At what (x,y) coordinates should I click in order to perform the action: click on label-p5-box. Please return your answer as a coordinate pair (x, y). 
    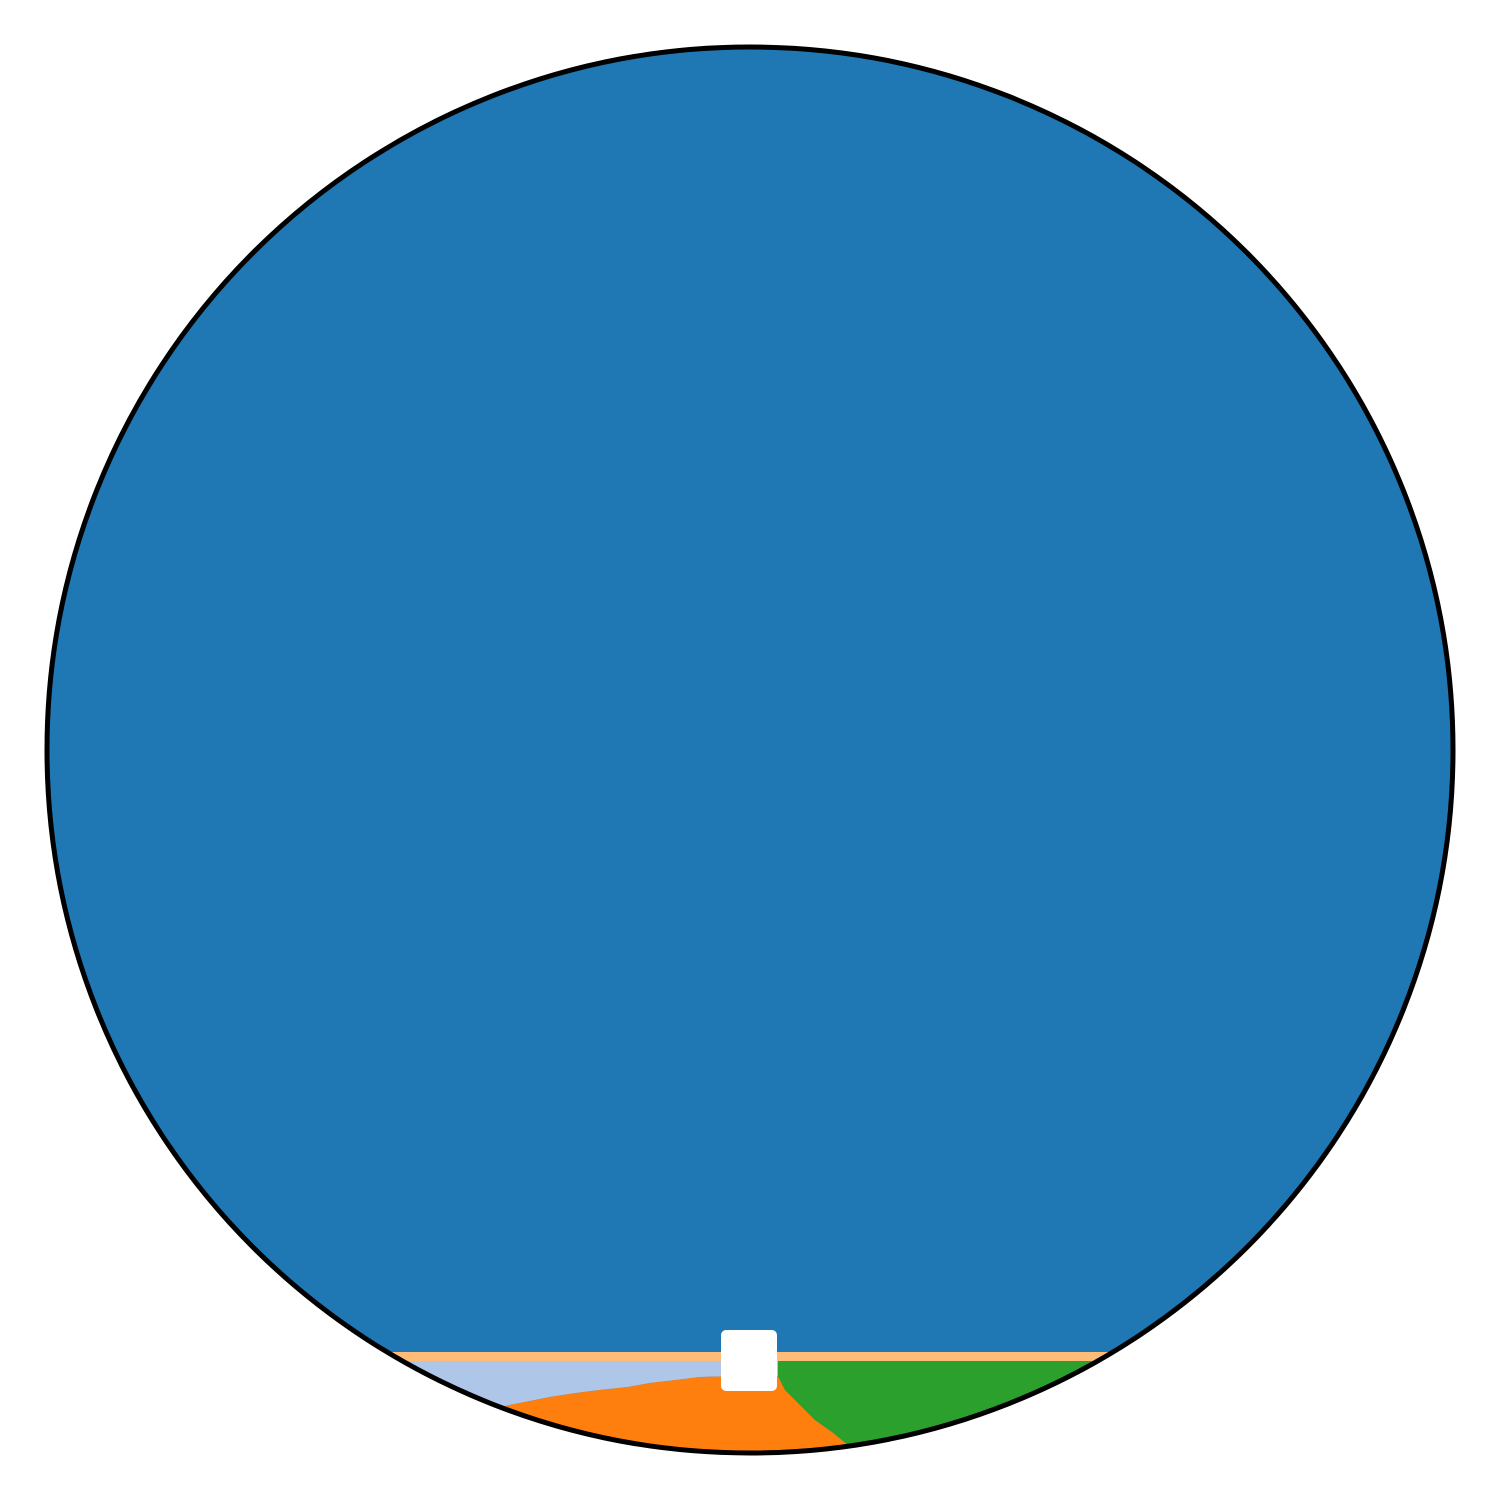
    Looking at the image, I should click on (749, 1369).